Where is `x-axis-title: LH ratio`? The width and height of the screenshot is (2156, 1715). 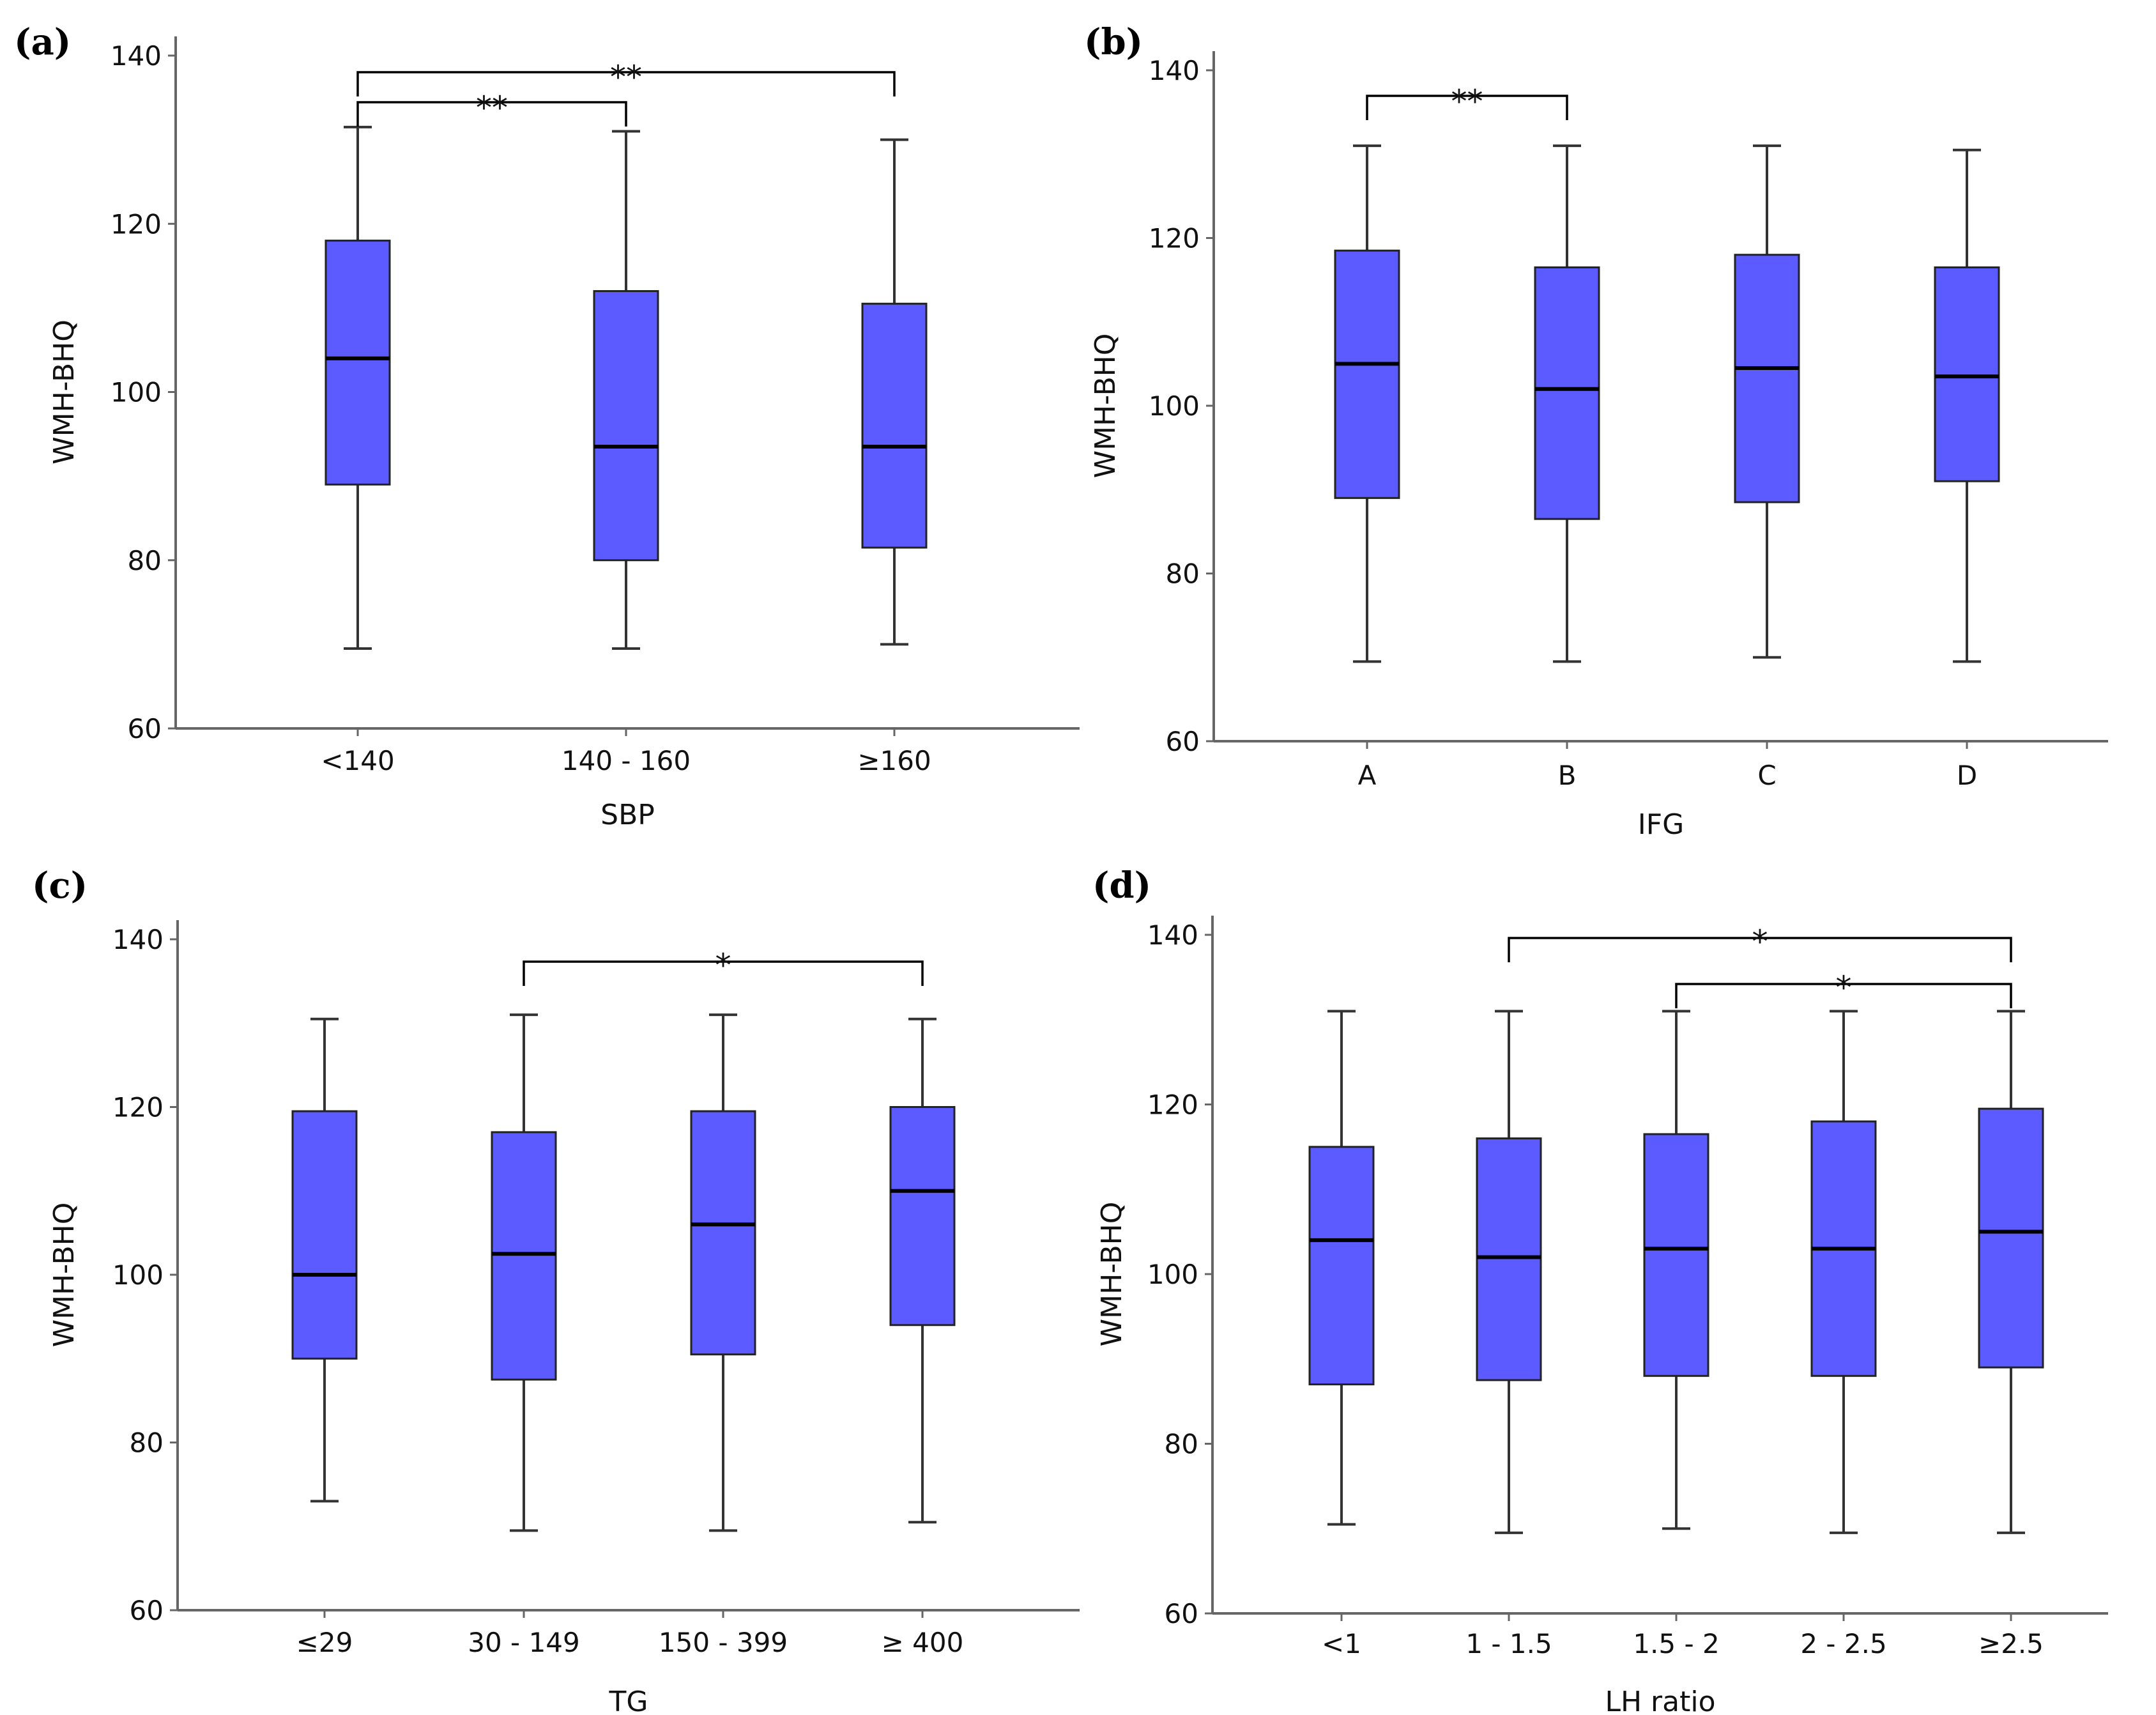 x-axis-title: LH ratio is located at coordinates (1660, 1700).